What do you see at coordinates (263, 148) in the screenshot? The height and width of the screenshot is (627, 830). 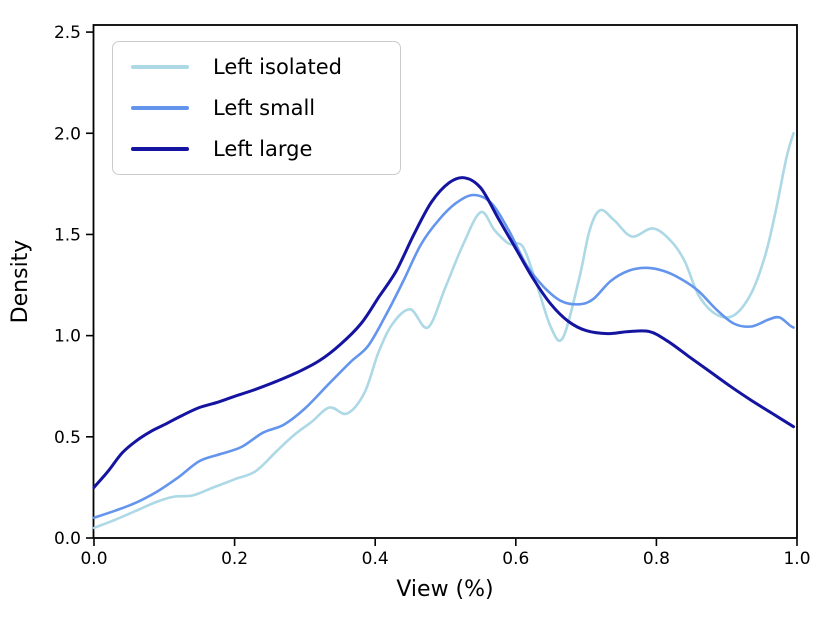 I see `legend-label: Left large` at bounding box center [263, 148].